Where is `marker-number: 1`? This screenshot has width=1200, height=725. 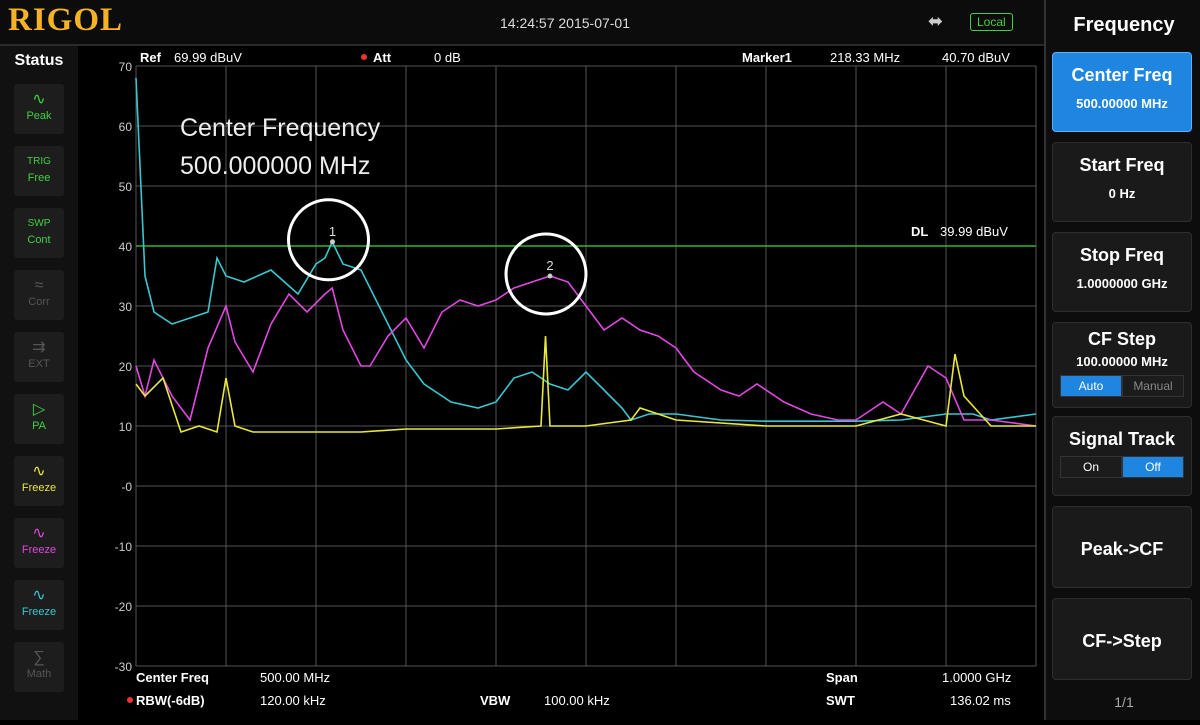
marker-number: 1 is located at coordinates (332, 231).